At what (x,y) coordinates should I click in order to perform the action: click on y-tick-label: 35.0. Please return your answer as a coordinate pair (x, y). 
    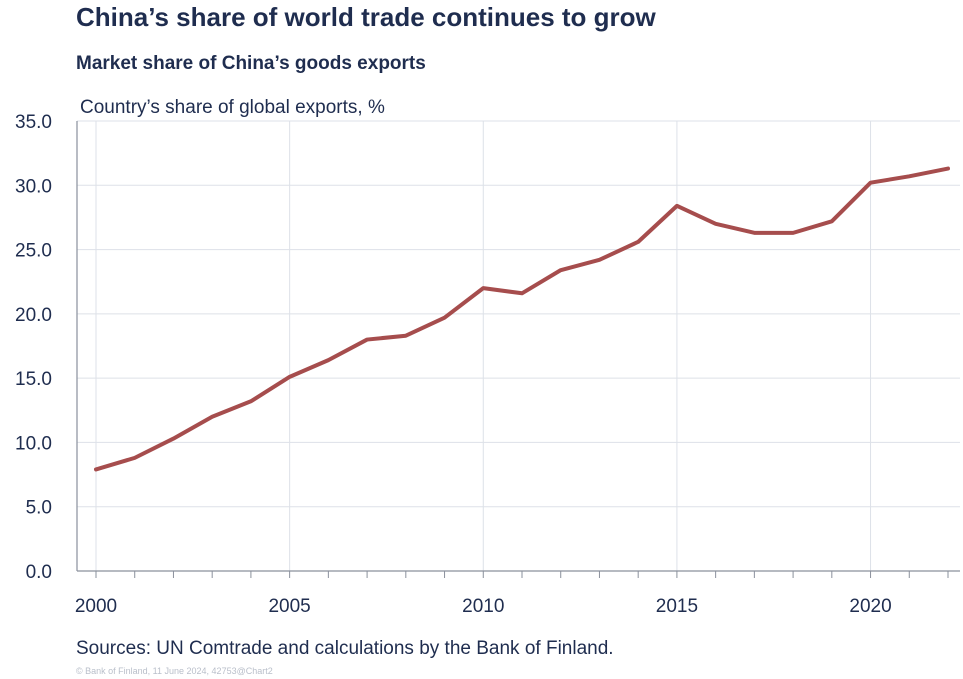
    Looking at the image, I should click on (33, 122).